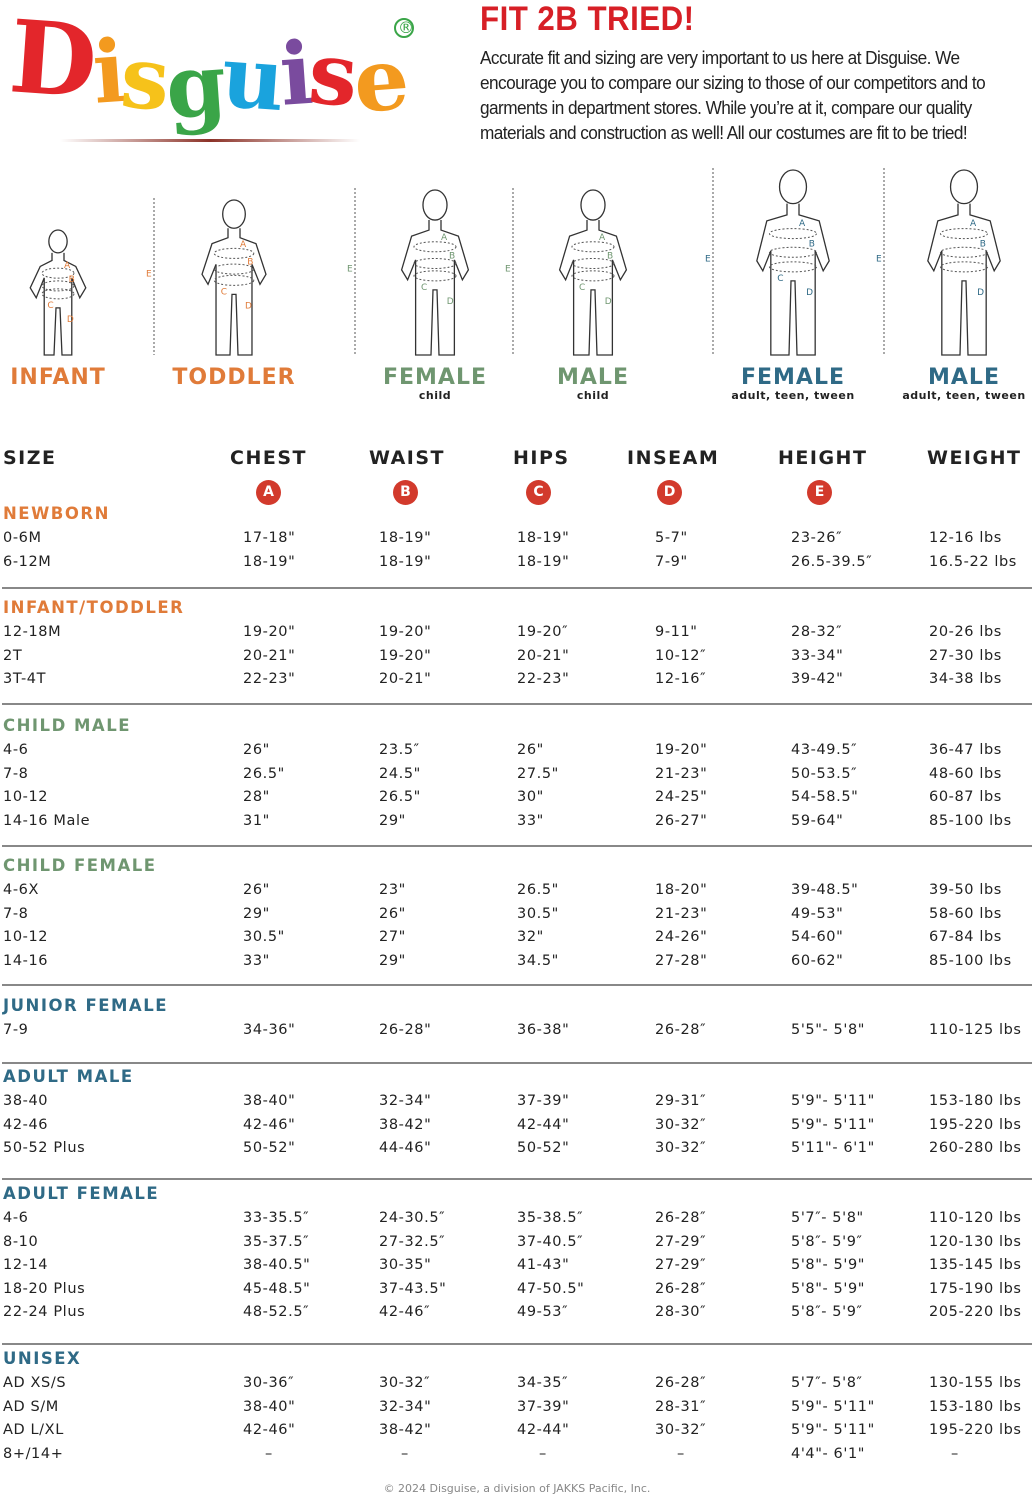 This screenshot has width=1034, height=1500. I want to click on value-cell: 41-43", so click(543, 1265).